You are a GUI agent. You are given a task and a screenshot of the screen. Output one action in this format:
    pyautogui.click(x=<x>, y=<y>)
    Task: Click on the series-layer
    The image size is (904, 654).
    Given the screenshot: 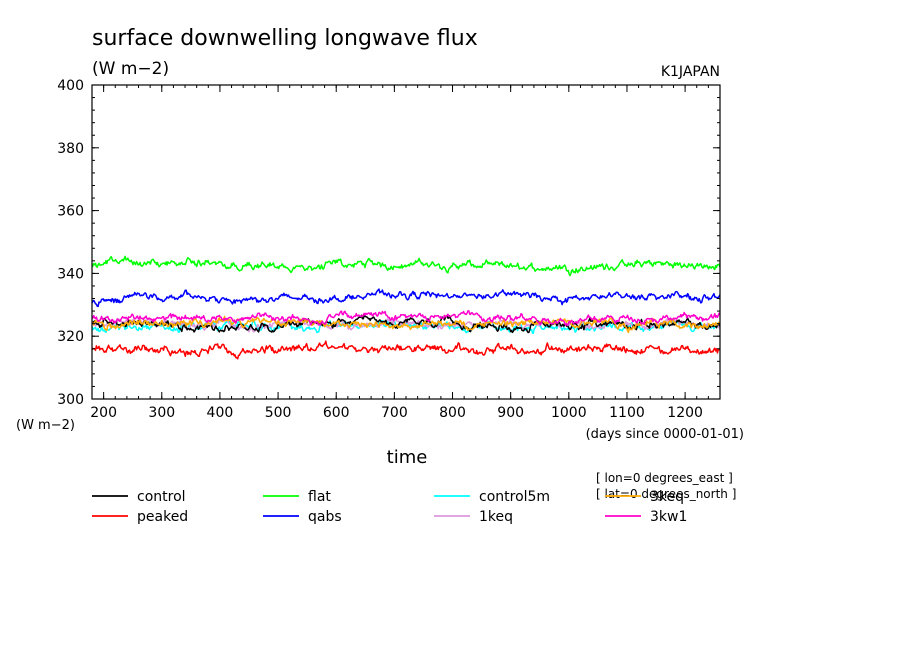 What is the action you would take?
    pyautogui.click(x=406, y=307)
    